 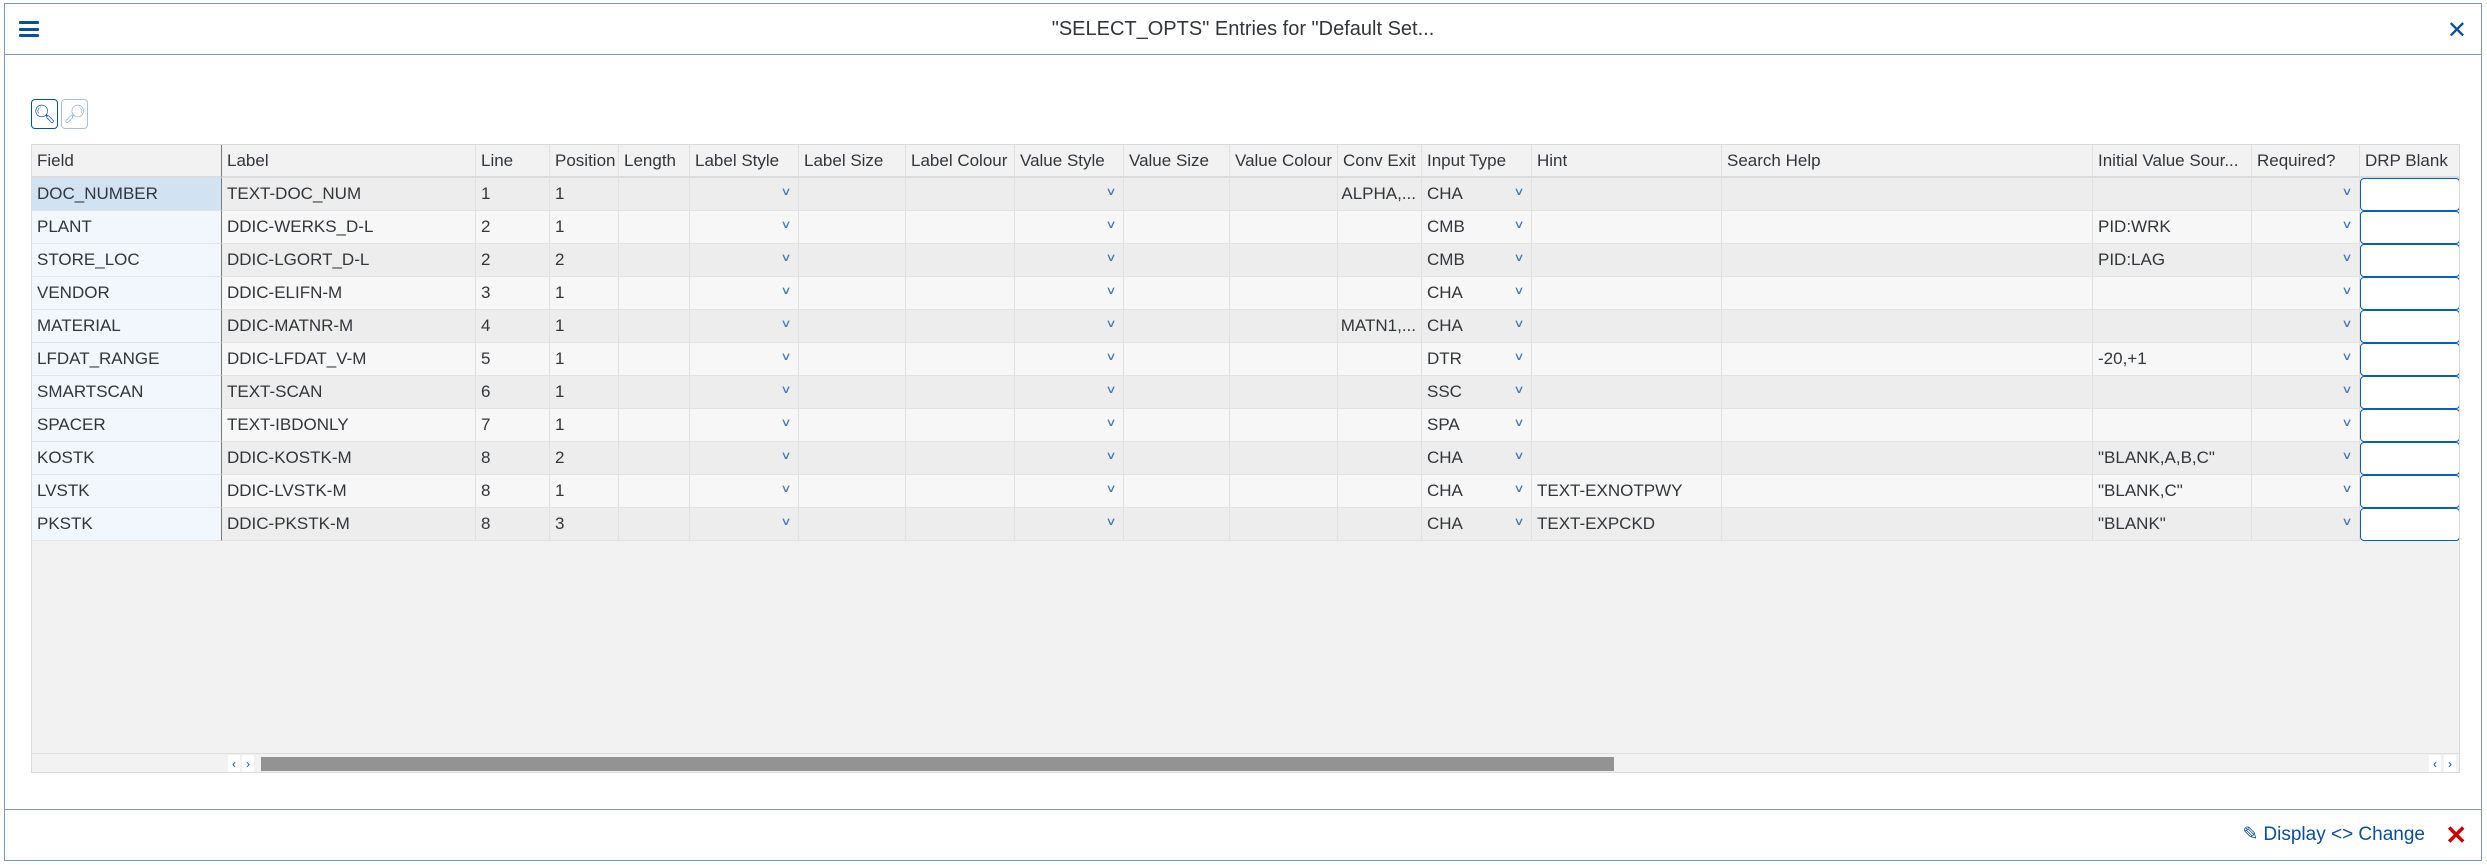 I want to click on zoom-in-icon: 🔎︎, so click(x=74, y=114).